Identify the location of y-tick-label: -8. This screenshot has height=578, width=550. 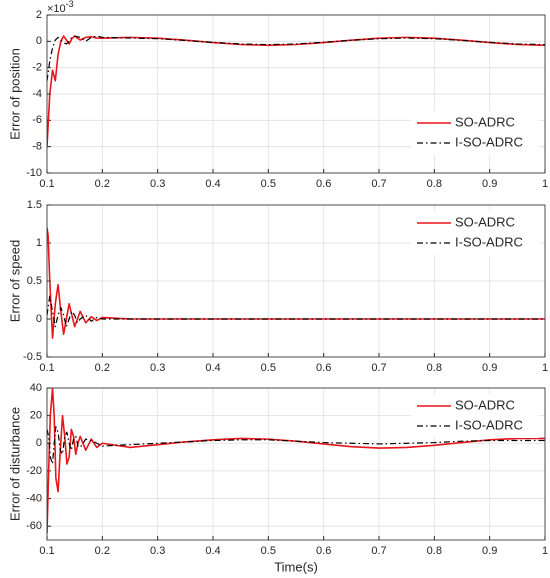
(37, 147).